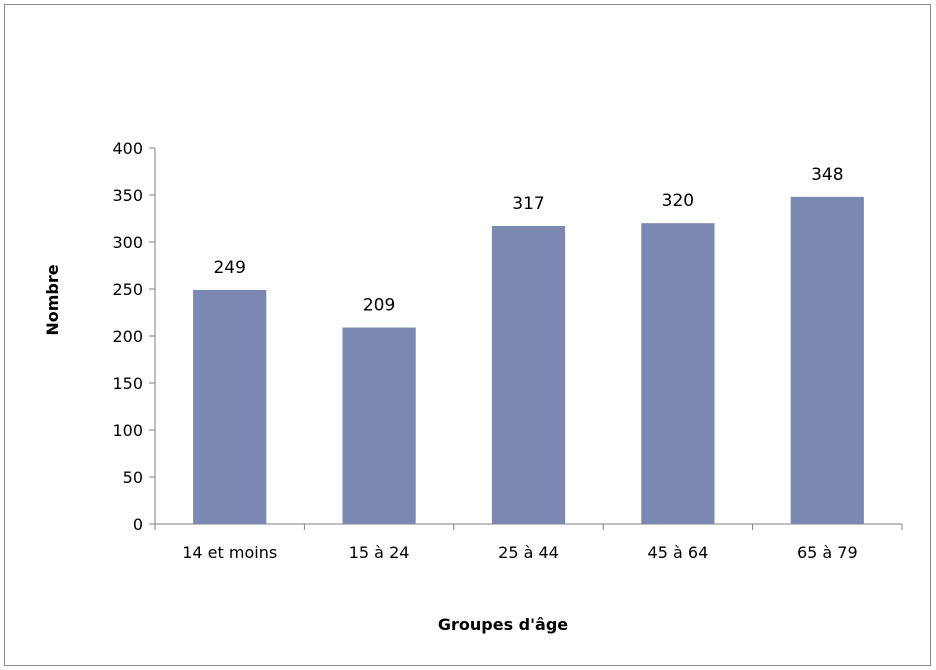 Image resolution: width=936 pixels, height=670 pixels. I want to click on x-tick-label: 25 à 44, so click(528, 552).